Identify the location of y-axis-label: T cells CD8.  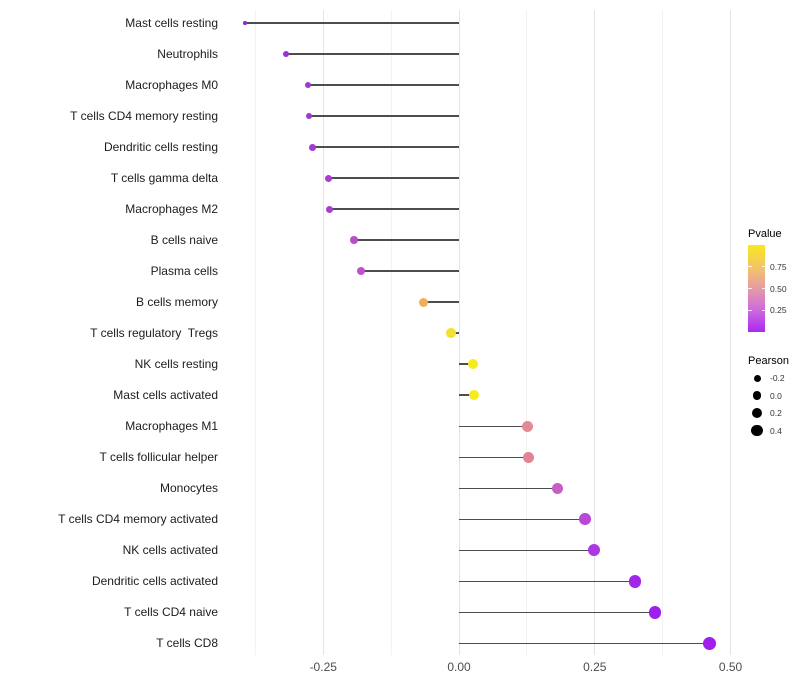
(187, 643).